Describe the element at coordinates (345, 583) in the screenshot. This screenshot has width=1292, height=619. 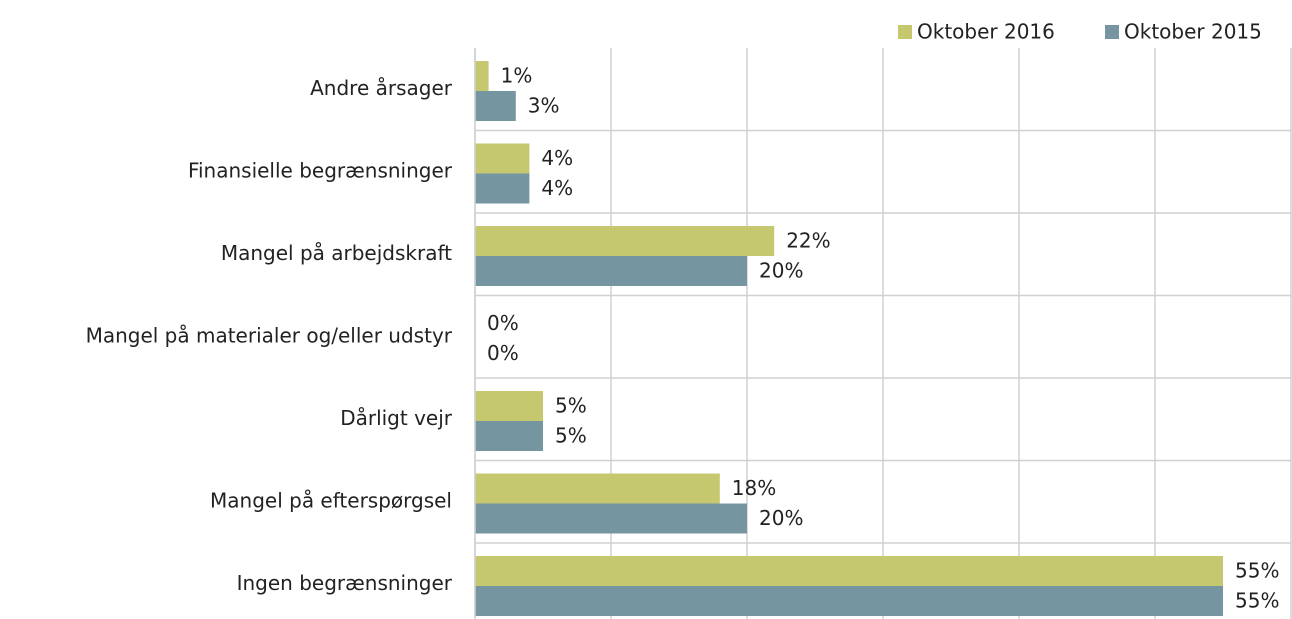
I see `y-tick-label: Ingen begrænsninger` at that location.